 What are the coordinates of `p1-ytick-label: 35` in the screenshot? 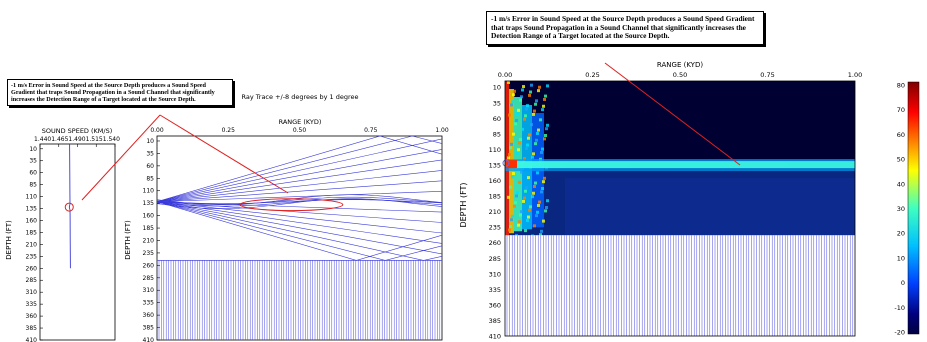 It's located at (33, 161).